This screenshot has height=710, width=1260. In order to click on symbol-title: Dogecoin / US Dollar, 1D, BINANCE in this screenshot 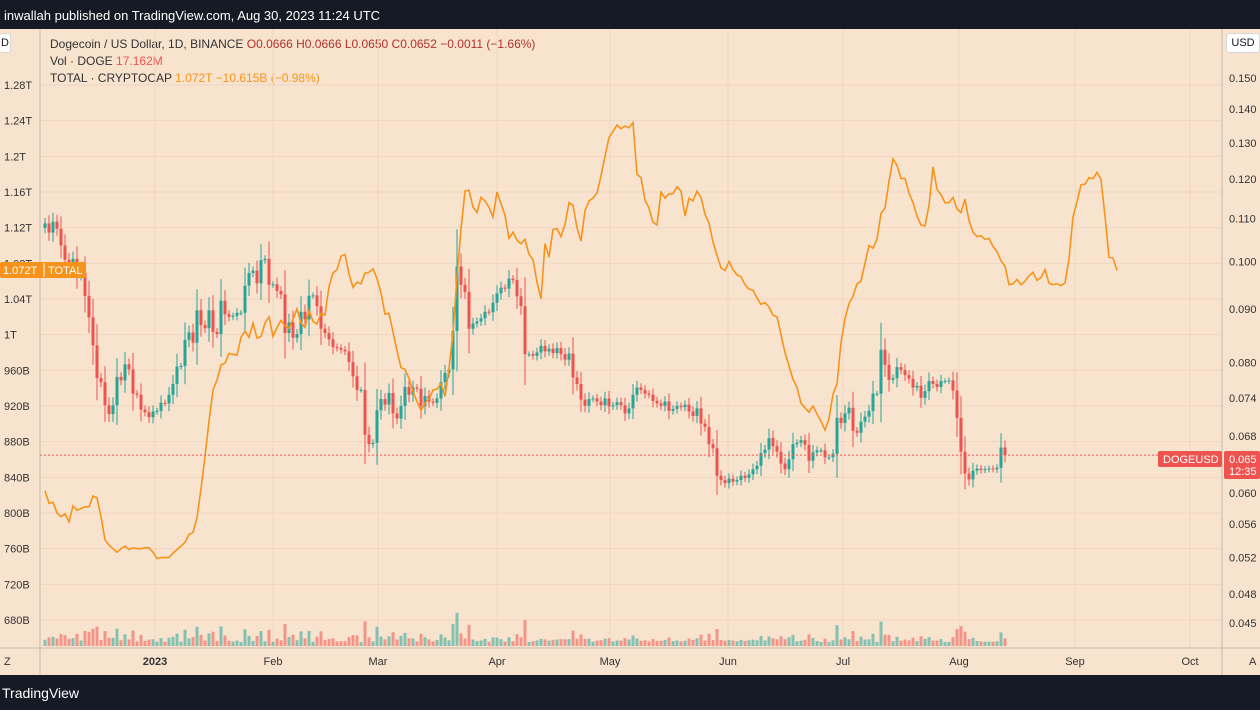, I will do `click(147, 44)`.